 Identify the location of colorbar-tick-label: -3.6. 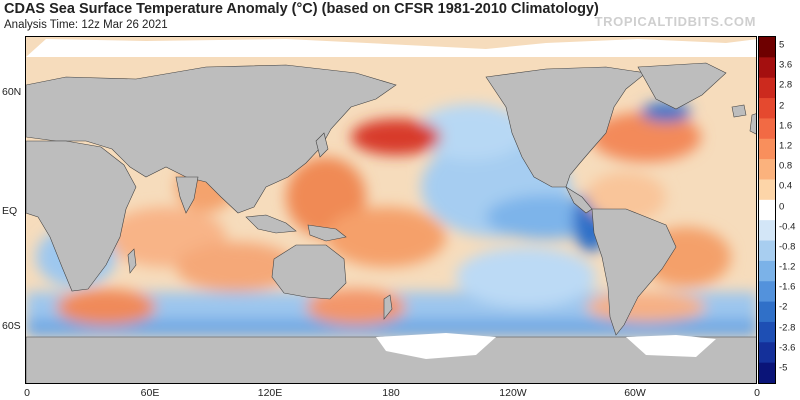
(787, 348).